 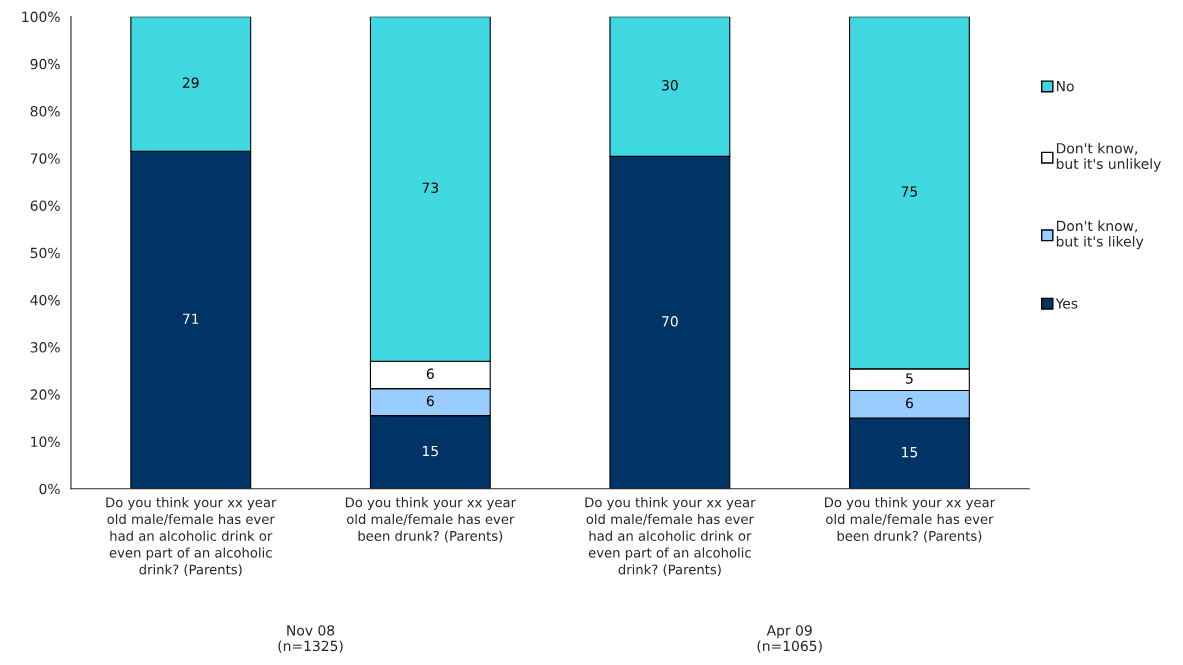 I want to click on text: Nov 08 (n=1325), so click(x=310, y=639).